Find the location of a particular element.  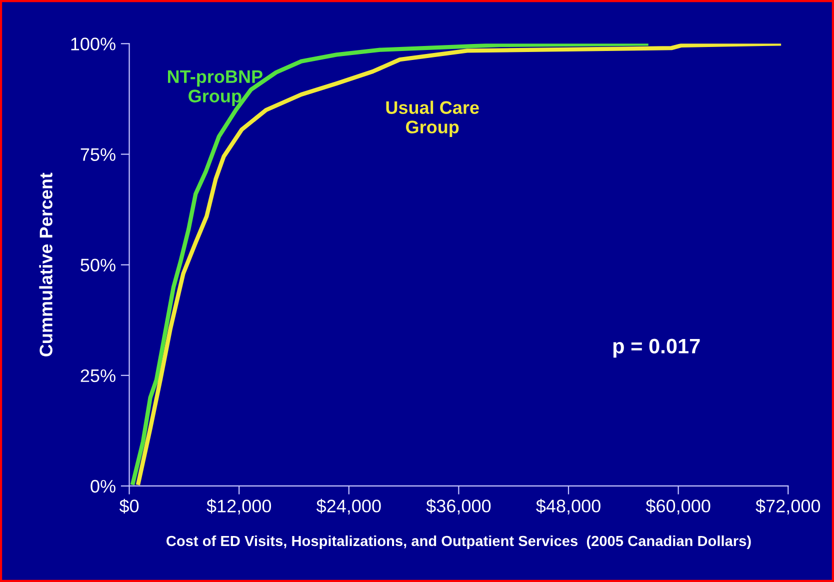

x-tick-label: $72,000 is located at coordinates (788, 506).